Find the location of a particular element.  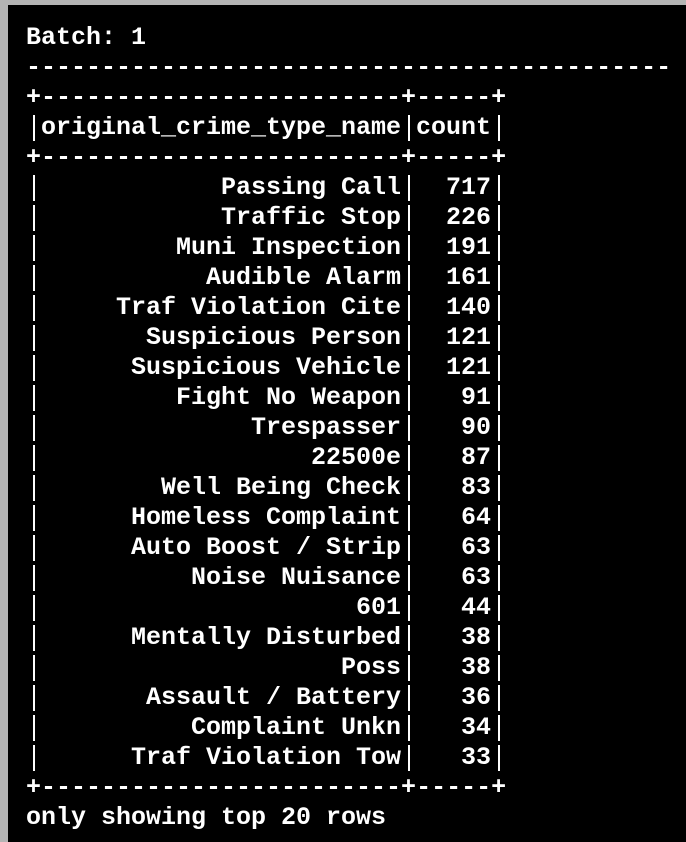

batch-label: Batch: 1 is located at coordinates (86, 37).